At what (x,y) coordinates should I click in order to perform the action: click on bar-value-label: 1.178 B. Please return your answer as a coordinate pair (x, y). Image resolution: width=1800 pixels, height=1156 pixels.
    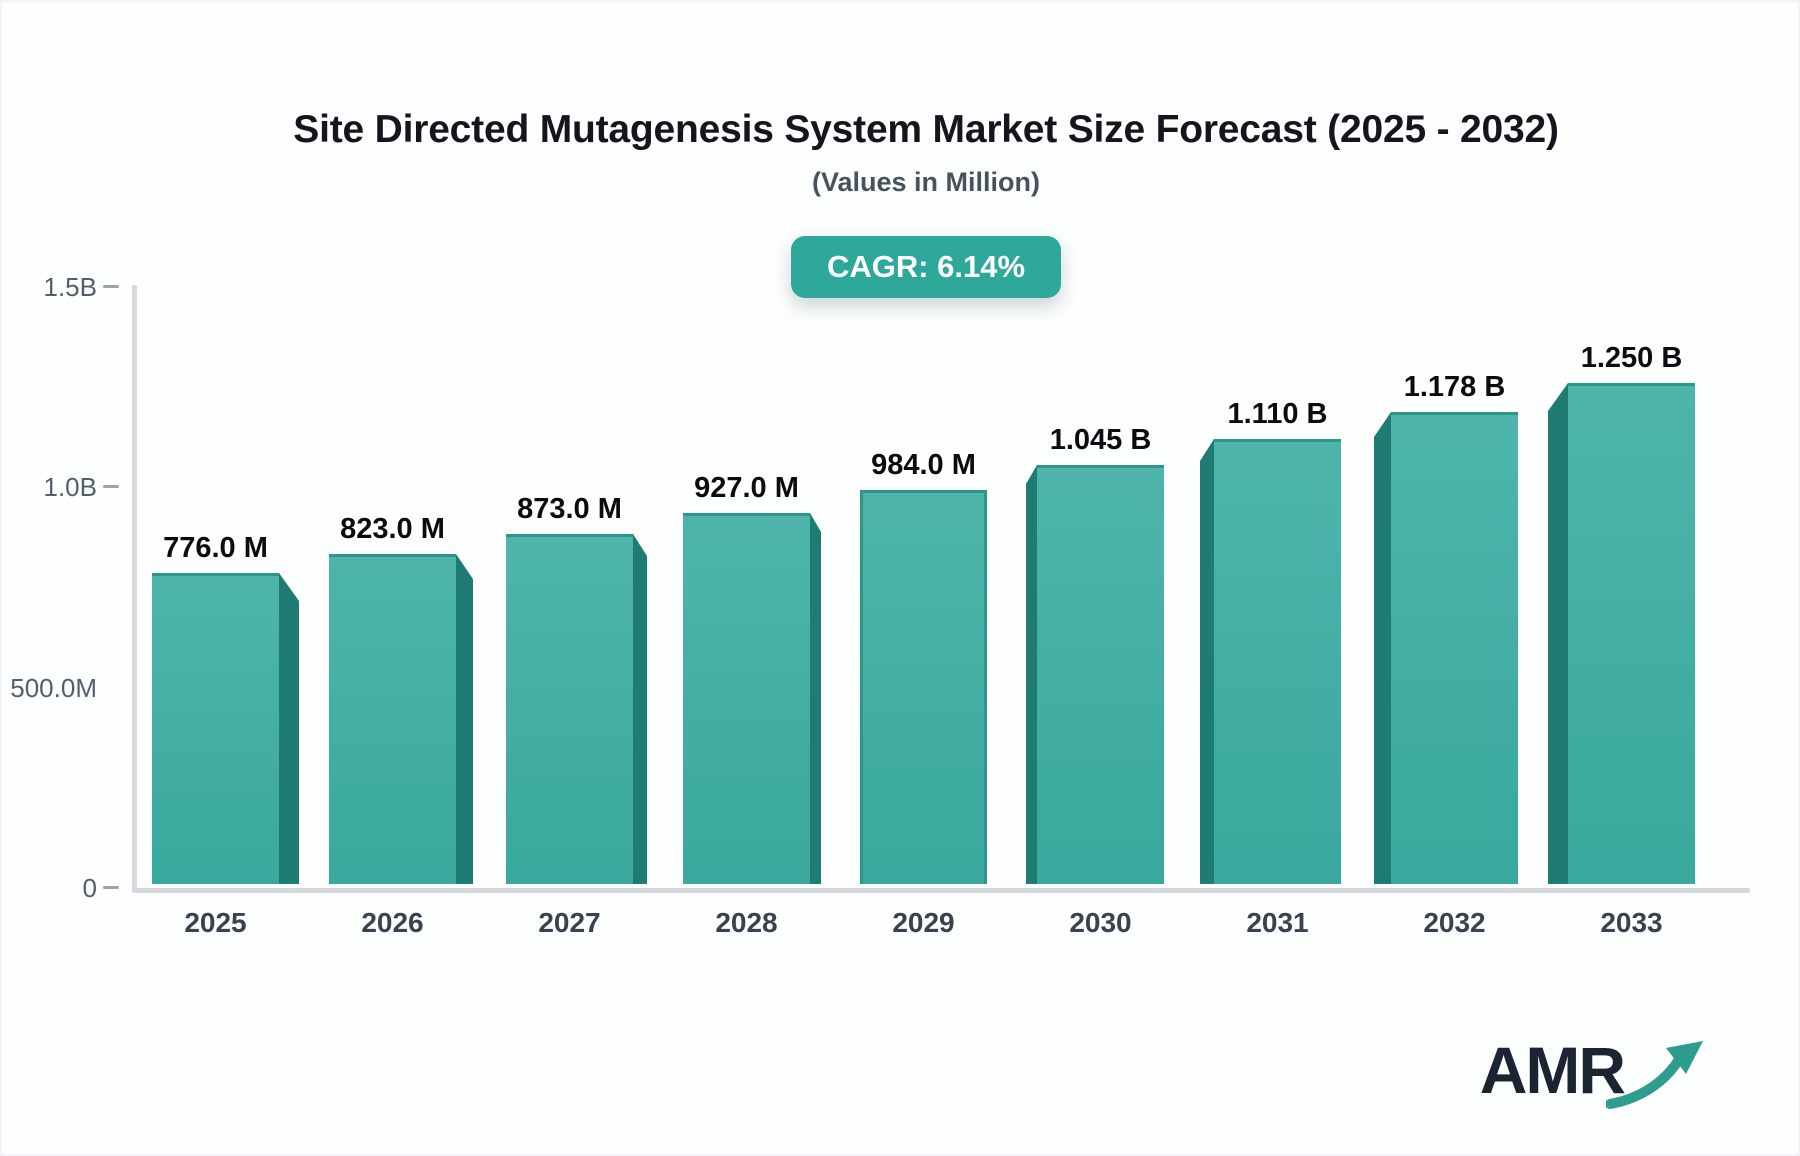
    Looking at the image, I should click on (1454, 387).